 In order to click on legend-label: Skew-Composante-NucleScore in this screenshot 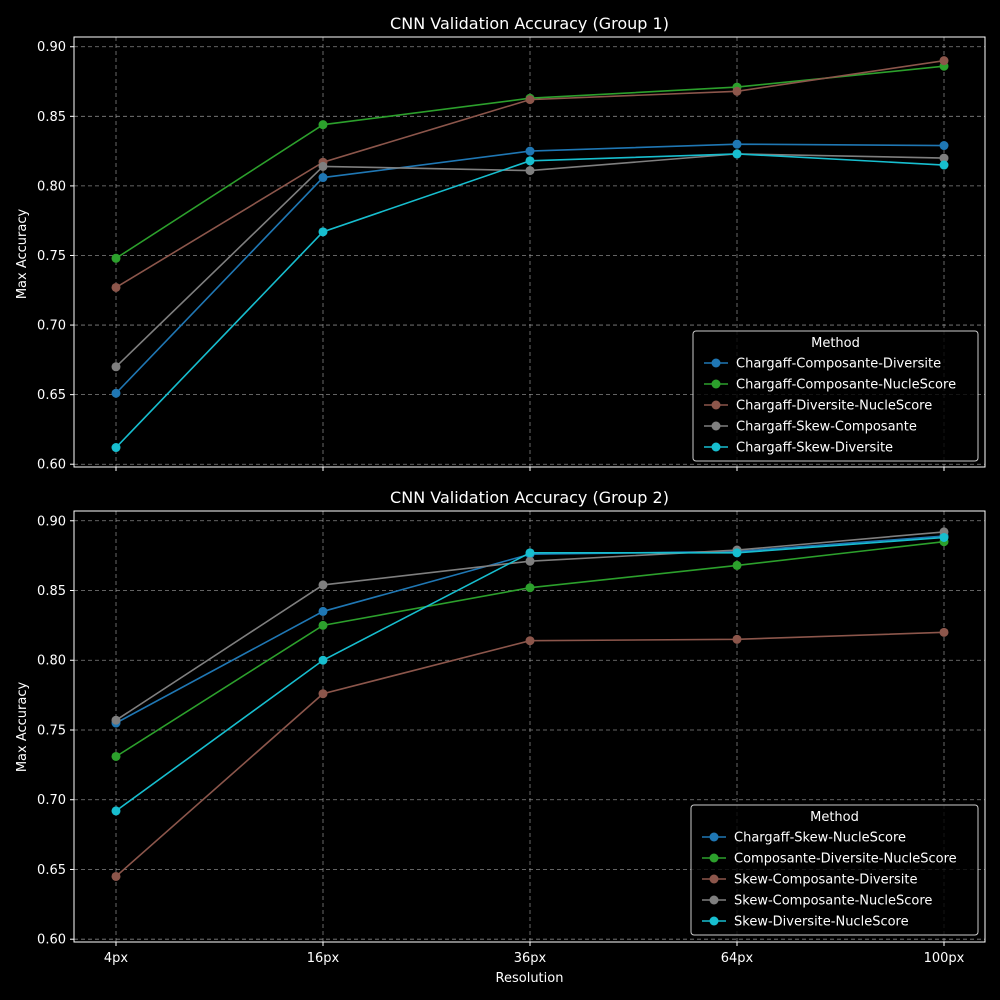, I will do `click(833, 901)`.